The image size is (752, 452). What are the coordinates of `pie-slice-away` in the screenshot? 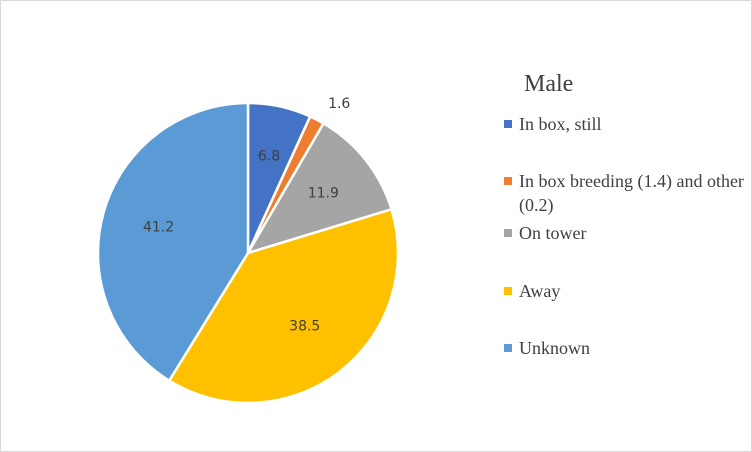 It's located at (283, 306).